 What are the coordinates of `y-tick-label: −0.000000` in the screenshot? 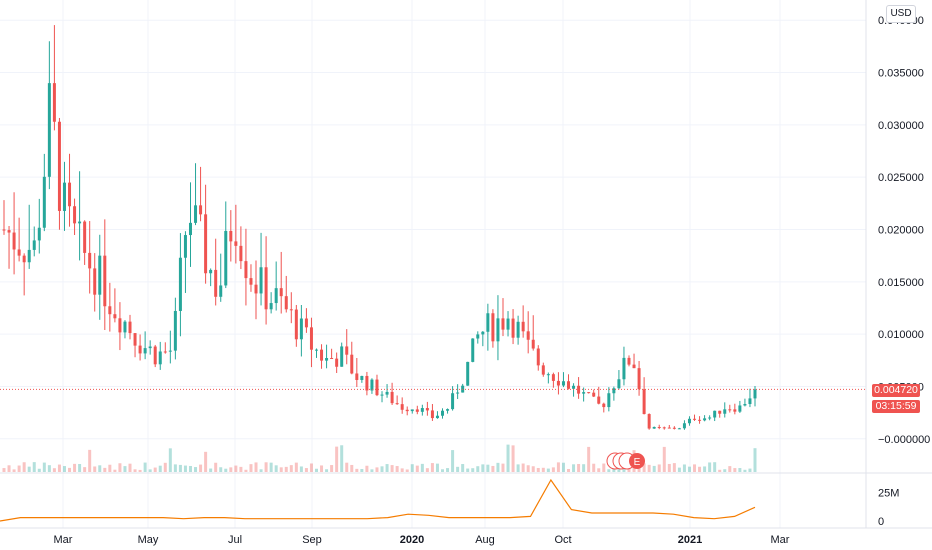 It's located at (904, 440).